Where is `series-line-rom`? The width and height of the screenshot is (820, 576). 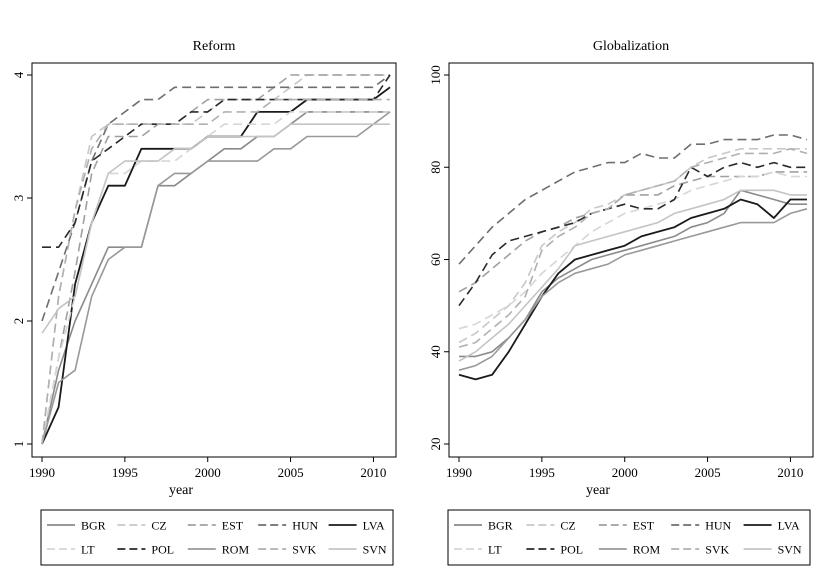
series-line-rom is located at coordinates (633, 289).